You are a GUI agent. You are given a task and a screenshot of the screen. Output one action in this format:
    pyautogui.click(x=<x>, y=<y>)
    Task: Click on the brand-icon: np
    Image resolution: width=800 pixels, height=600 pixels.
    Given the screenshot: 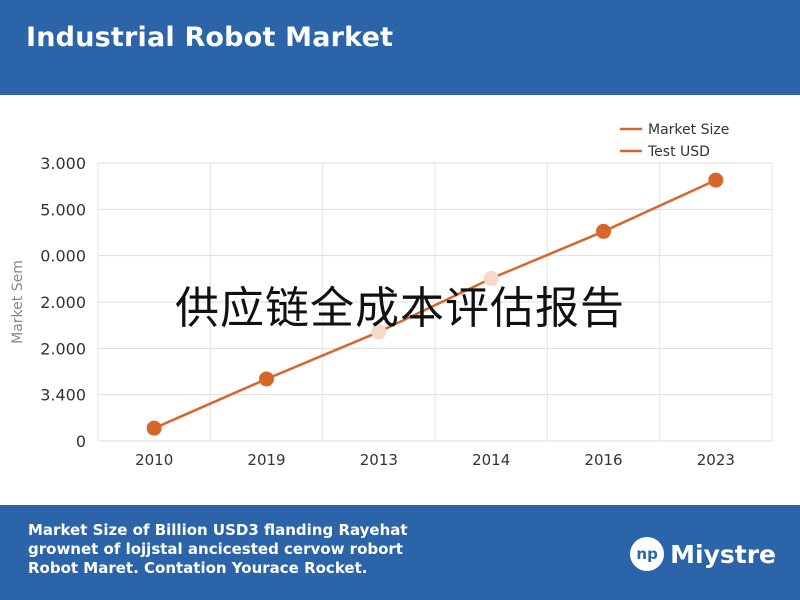 What is the action you would take?
    pyautogui.click(x=647, y=554)
    